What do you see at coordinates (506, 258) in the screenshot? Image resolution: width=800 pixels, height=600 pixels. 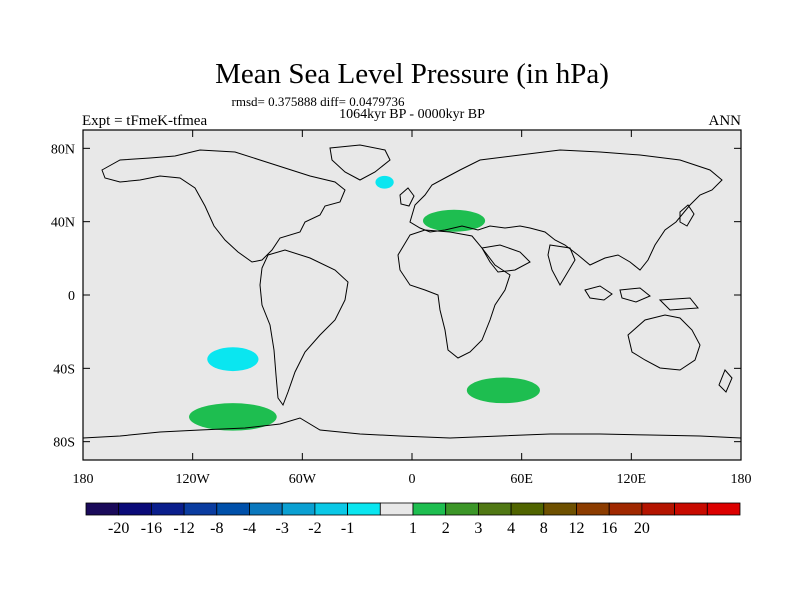 I see `coastline-arabia` at bounding box center [506, 258].